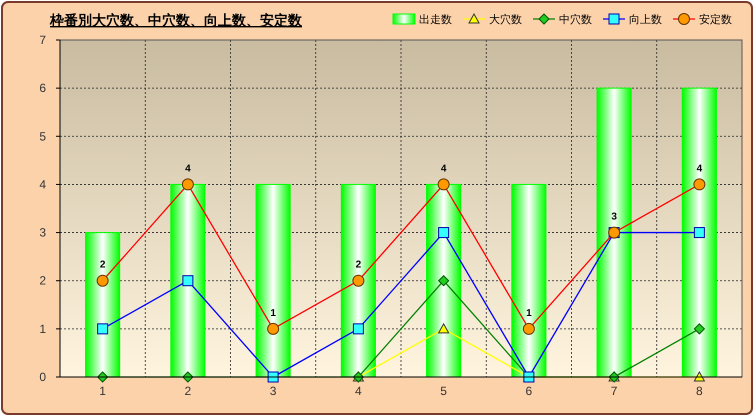  Describe the element at coordinates (176, 20) in the screenshot. I see `chart-title: 枠番別大穴数、中穴数、向上数、安定数` at that location.